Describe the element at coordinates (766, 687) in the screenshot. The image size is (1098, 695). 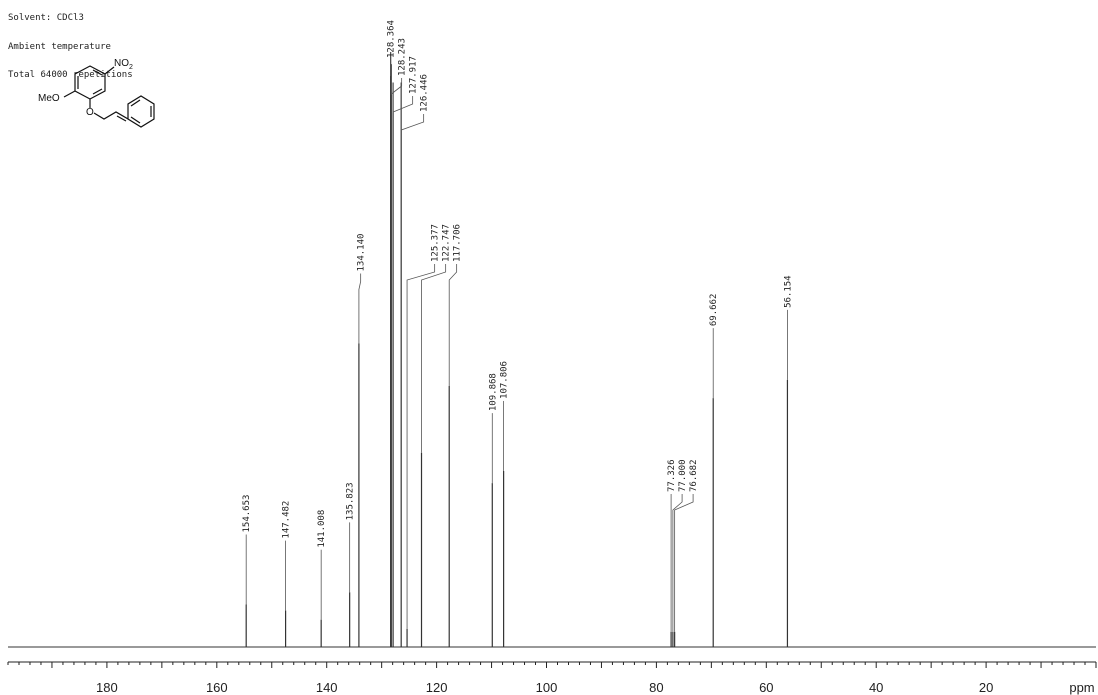
I see `x-tick-label: 60` at that location.